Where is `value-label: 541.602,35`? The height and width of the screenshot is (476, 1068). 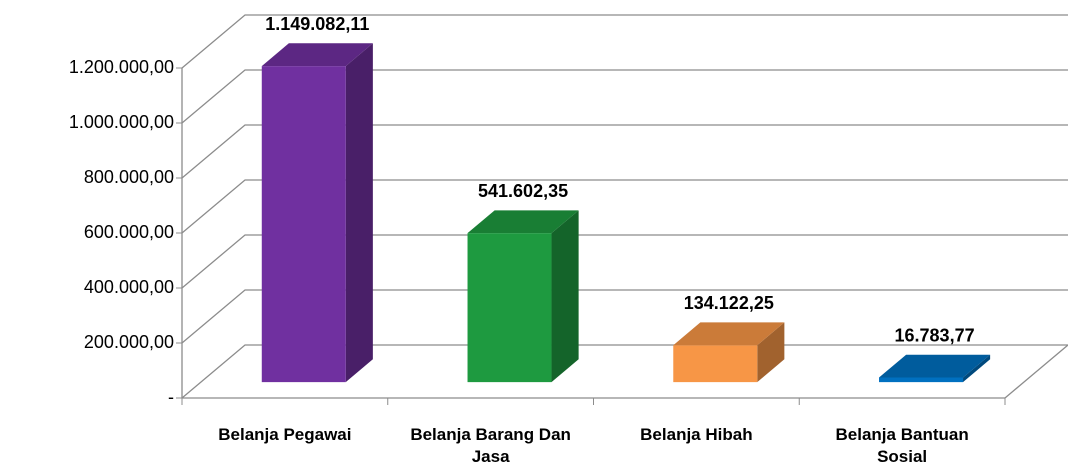 value-label: 541.602,35 is located at coordinates (523, 191).